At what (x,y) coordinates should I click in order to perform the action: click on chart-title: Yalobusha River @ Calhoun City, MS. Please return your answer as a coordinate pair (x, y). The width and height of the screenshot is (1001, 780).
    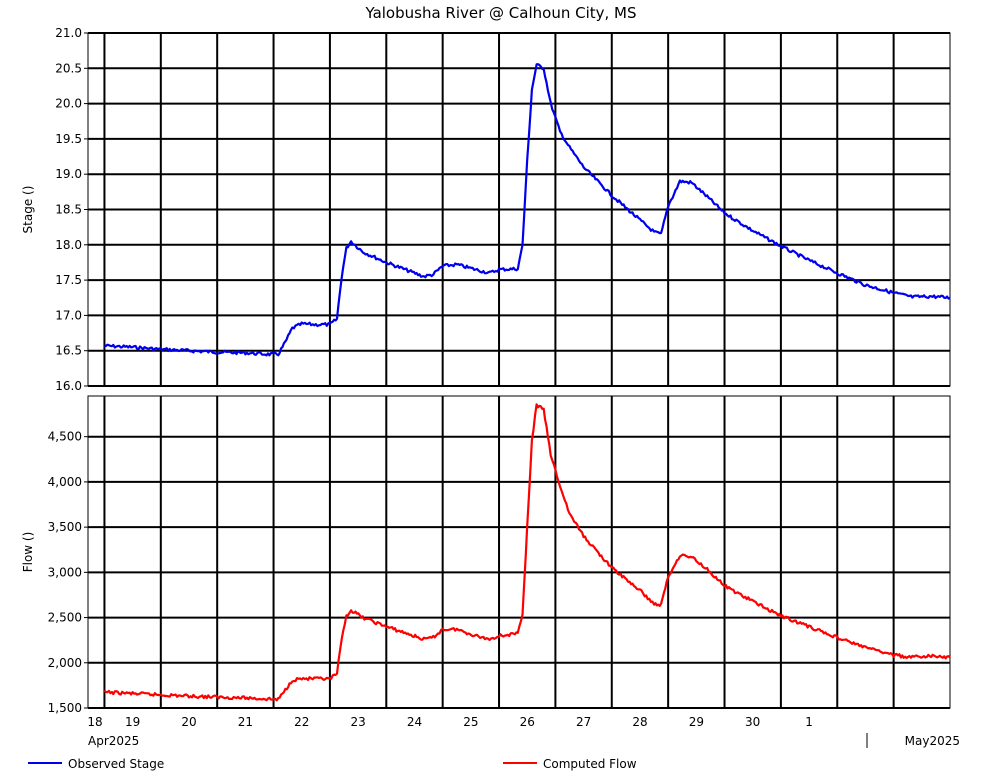
    Looking at the image, I should click on (500, 13).